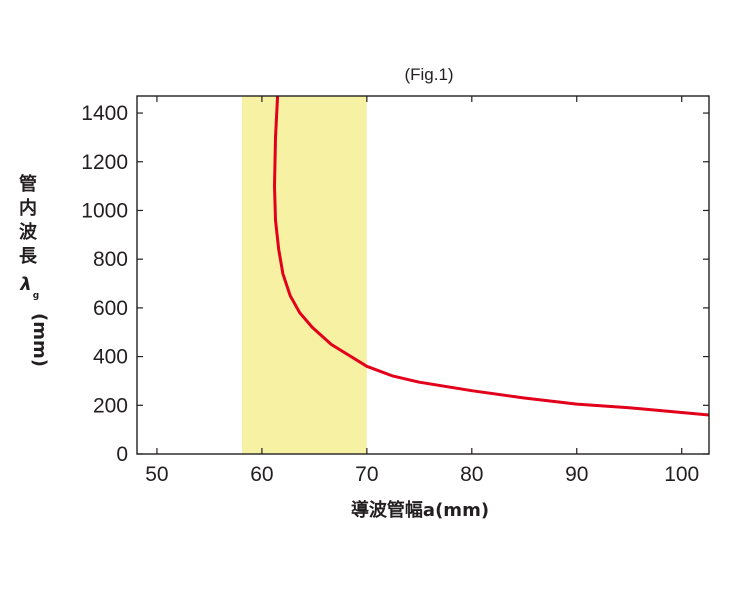  Describe the element at coordinates (110, 259) in the screenshot. I see `y-tick-label: 800` at that location.